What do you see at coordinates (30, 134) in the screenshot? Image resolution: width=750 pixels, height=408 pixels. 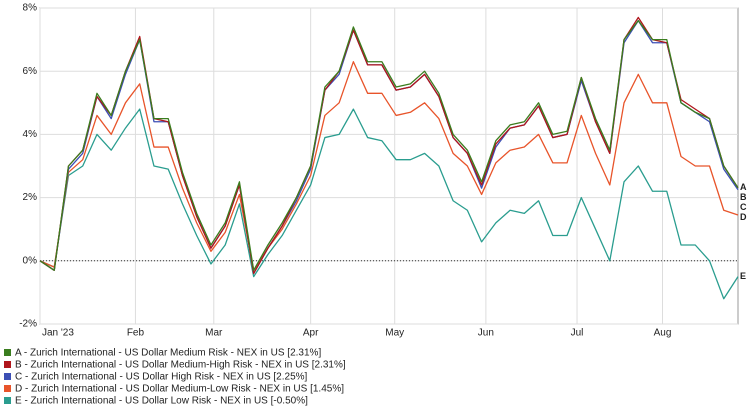 I see `y-tick-label: 4%` at bounding box center [30, 134].